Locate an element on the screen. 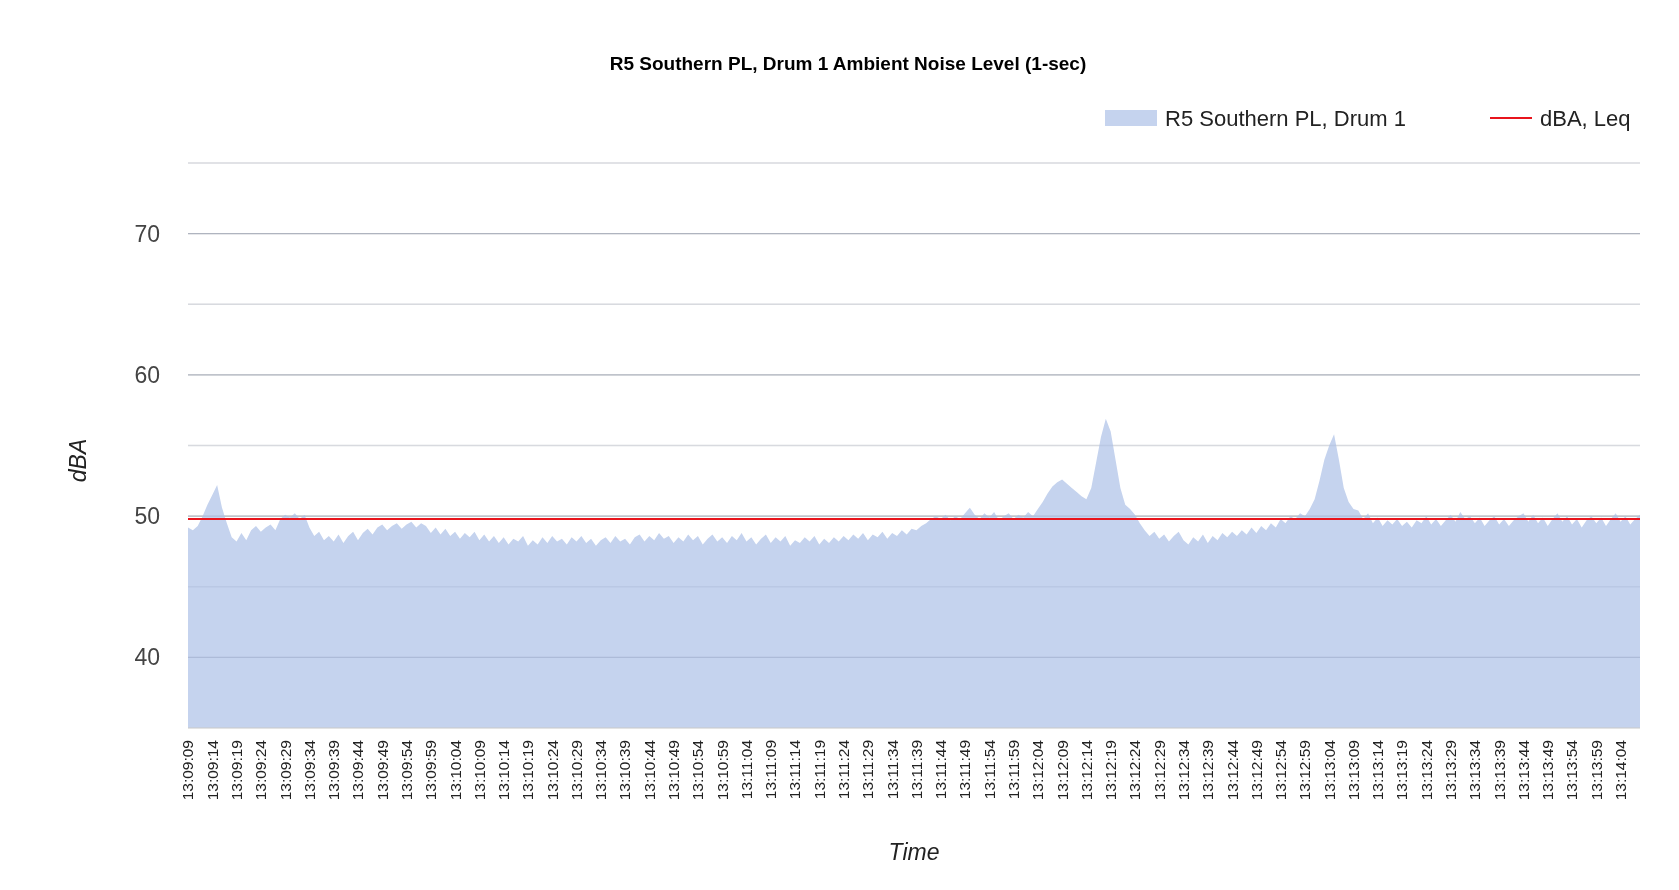 Image resolution: width=1679 pixels, height=890 pixels. x-tick-label: 13:09:24 is located at coordinates (261, 770).